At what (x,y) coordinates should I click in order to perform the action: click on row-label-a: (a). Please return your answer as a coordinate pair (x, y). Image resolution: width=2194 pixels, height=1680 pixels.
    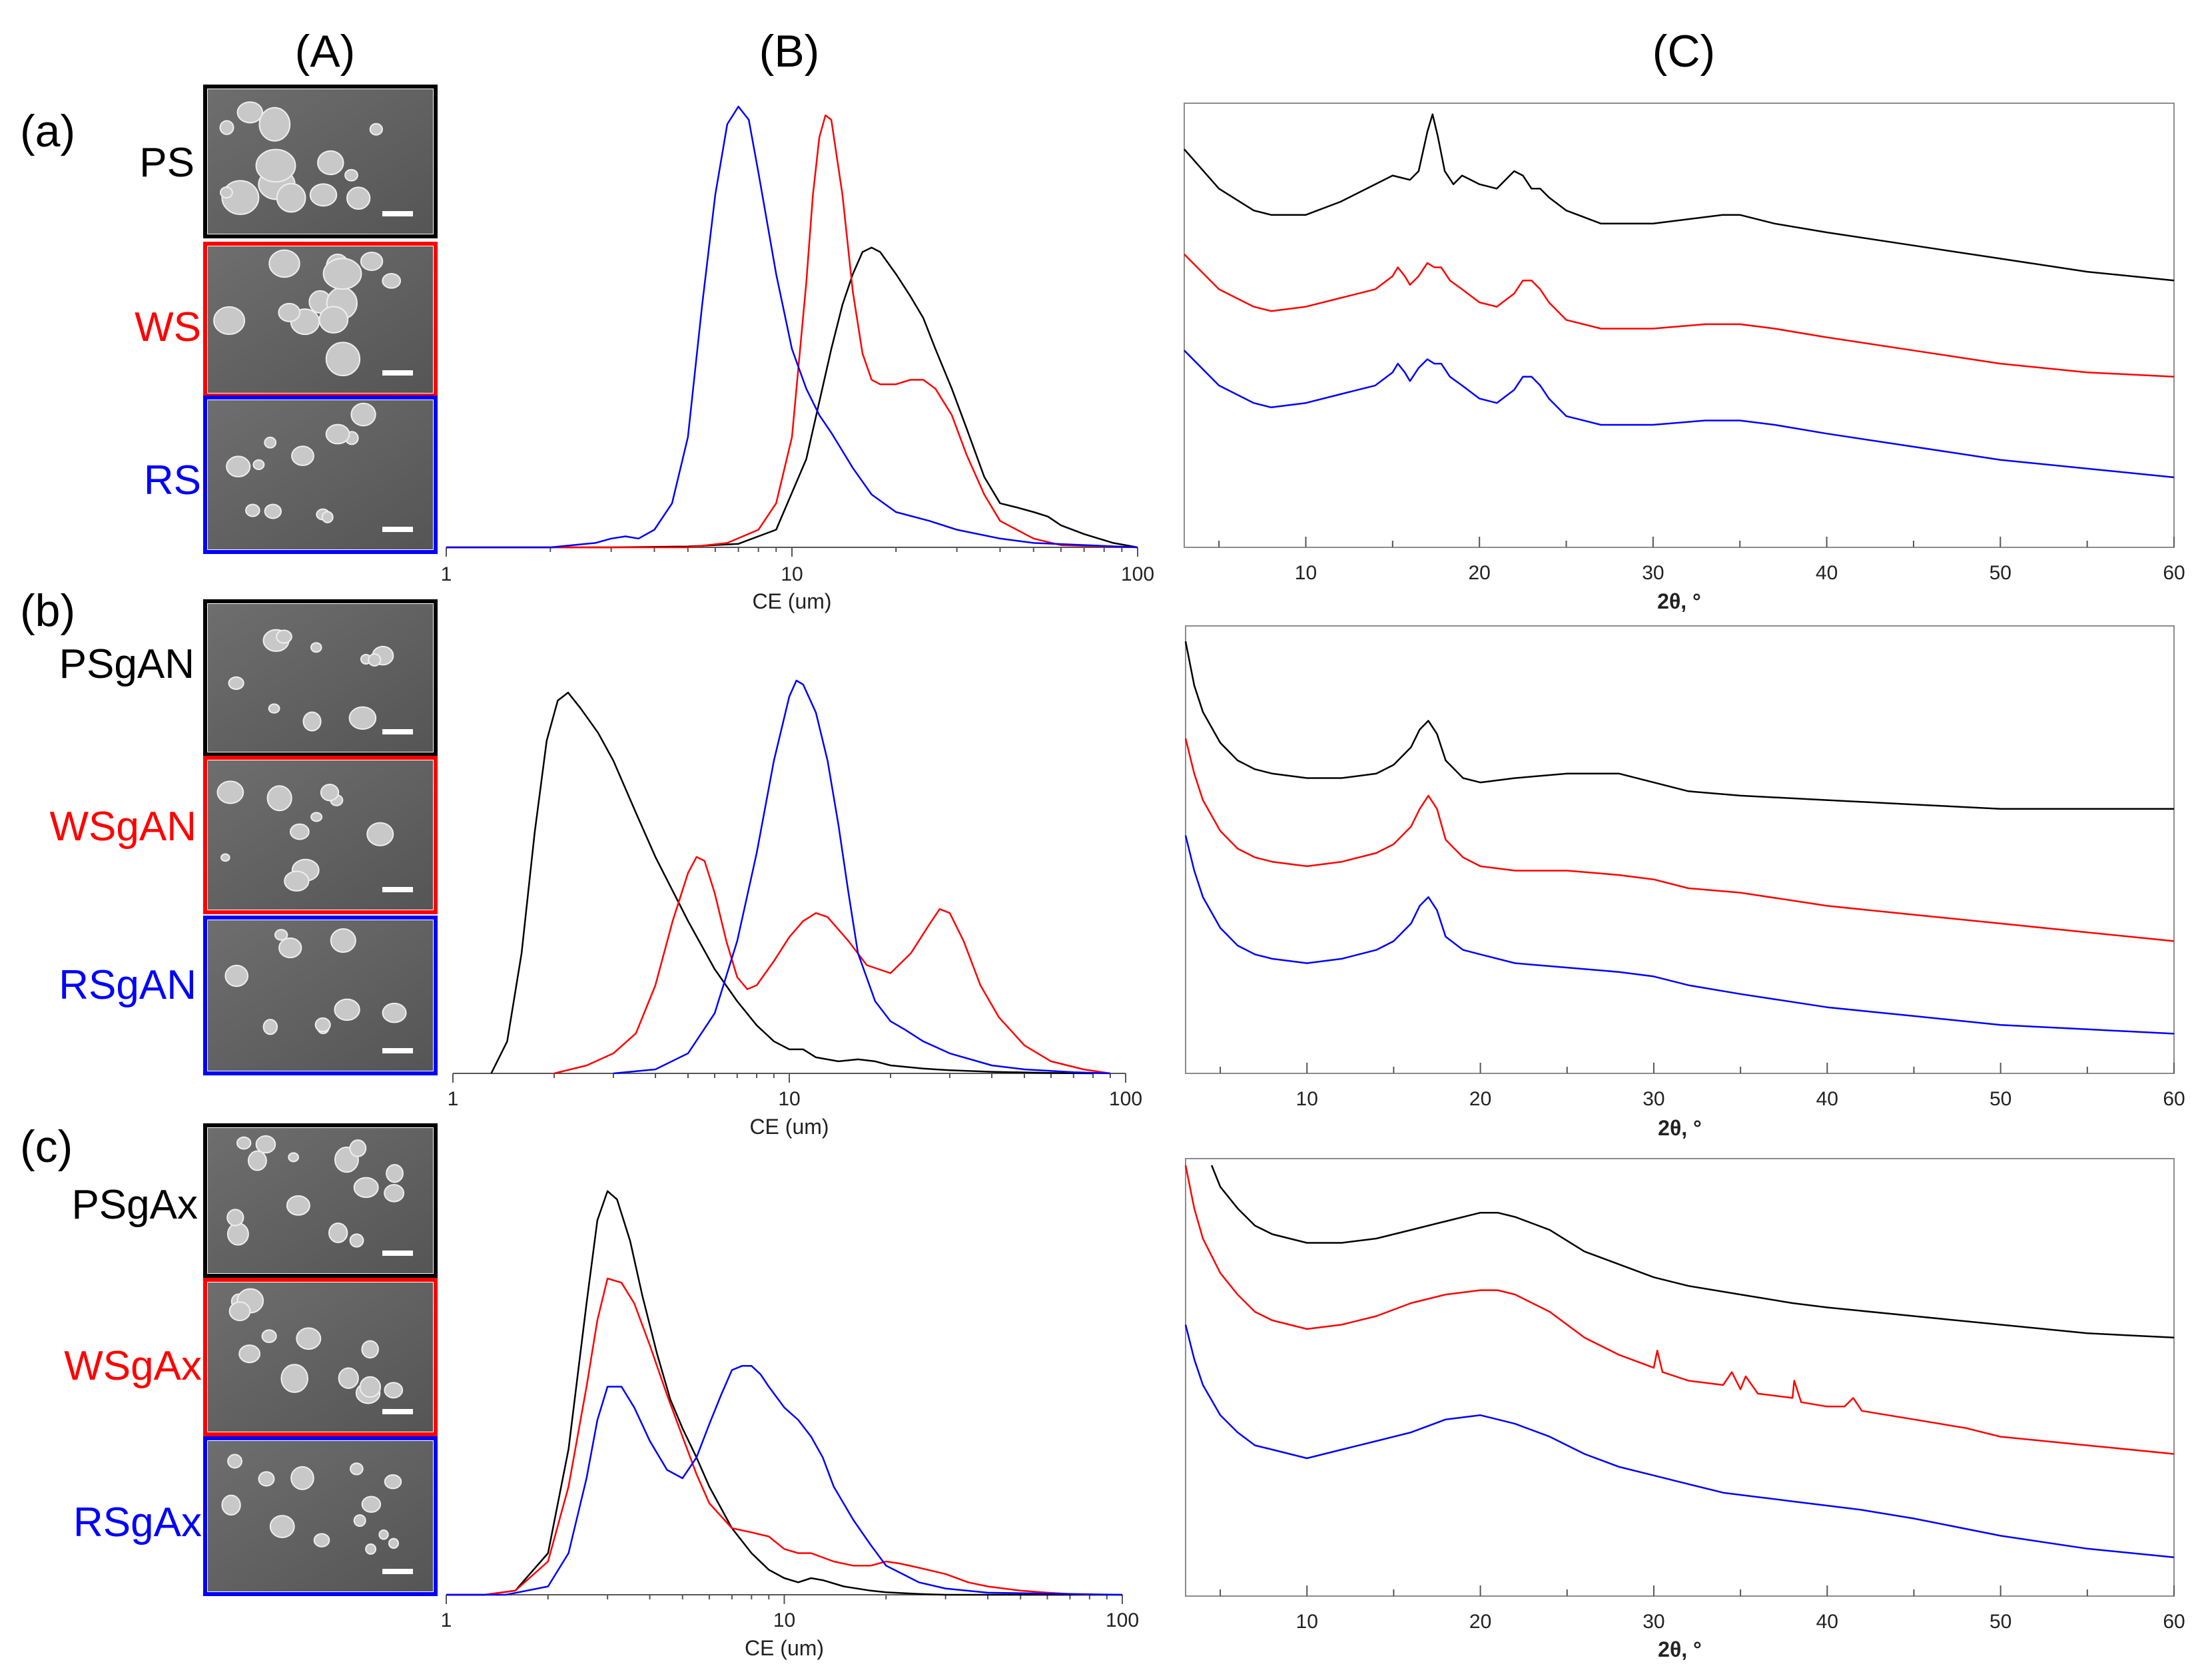
    Looking at the image, I should click on (47, 131).